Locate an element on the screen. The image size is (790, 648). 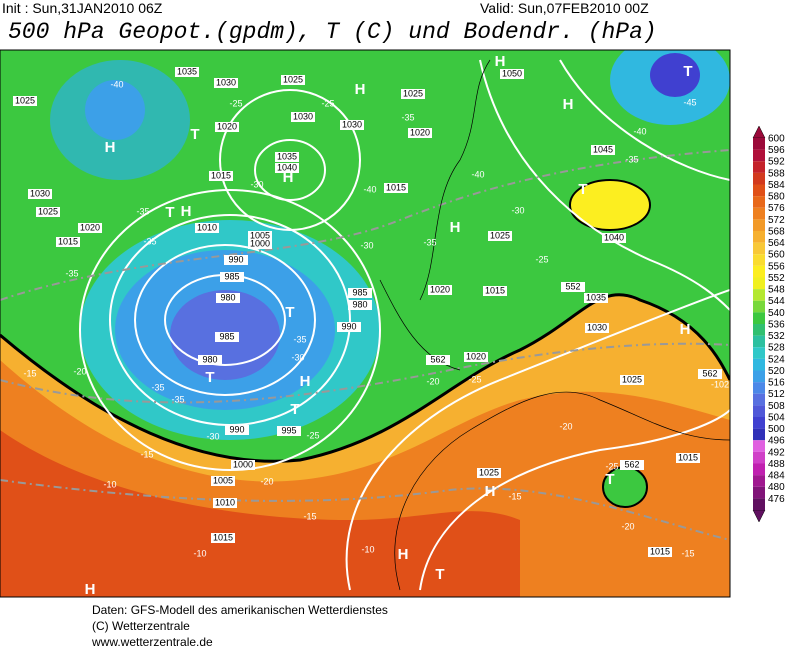
colorbar-label: 524 is located at coordinates (776, 359).